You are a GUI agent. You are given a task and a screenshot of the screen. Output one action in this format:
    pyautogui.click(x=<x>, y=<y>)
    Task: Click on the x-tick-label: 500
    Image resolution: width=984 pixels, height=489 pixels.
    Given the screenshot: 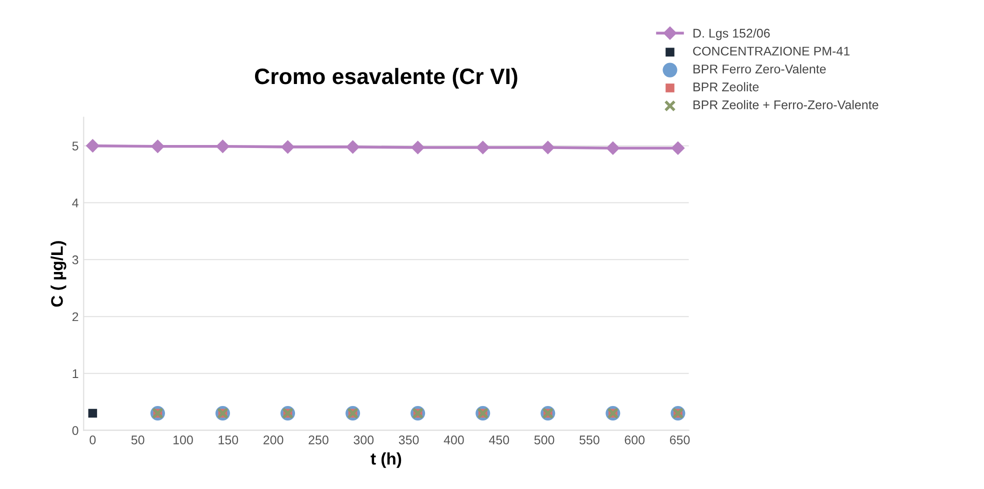 What is the action you would take?
    pyautogui.click(x=544, y=440)
    